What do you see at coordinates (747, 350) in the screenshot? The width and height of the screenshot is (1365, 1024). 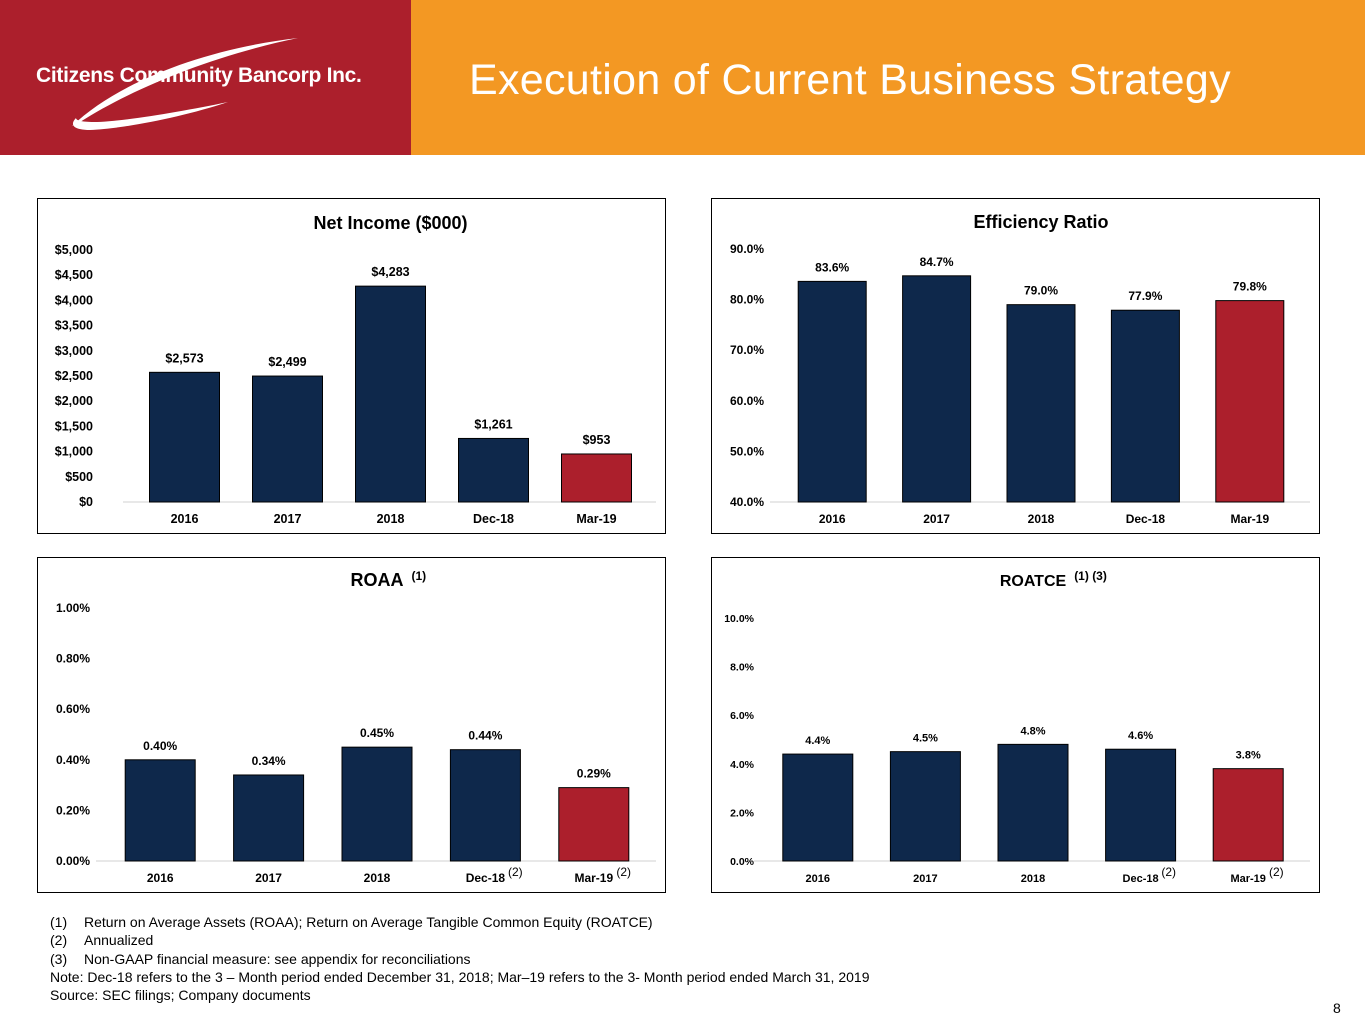 I see `efficiency-ratio-ytick-label: 70.0%` at bounding box center [747, 350].